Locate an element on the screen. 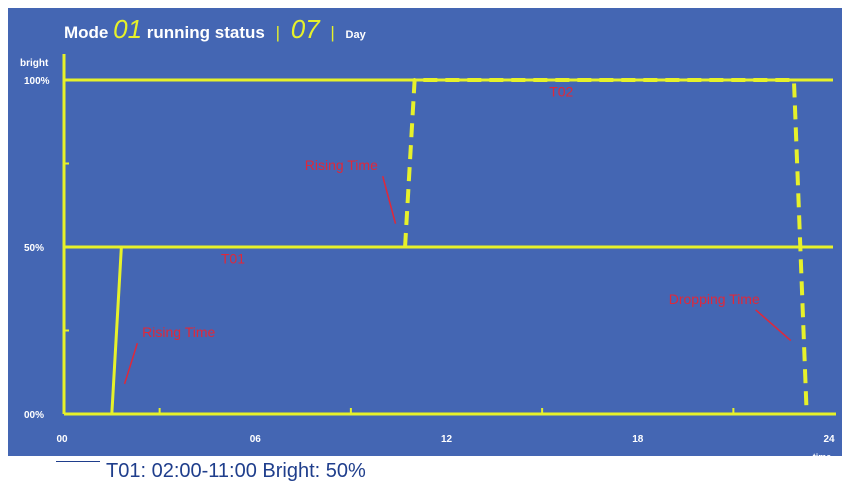  x-axis-title: time is located at coordinates (822, 457).